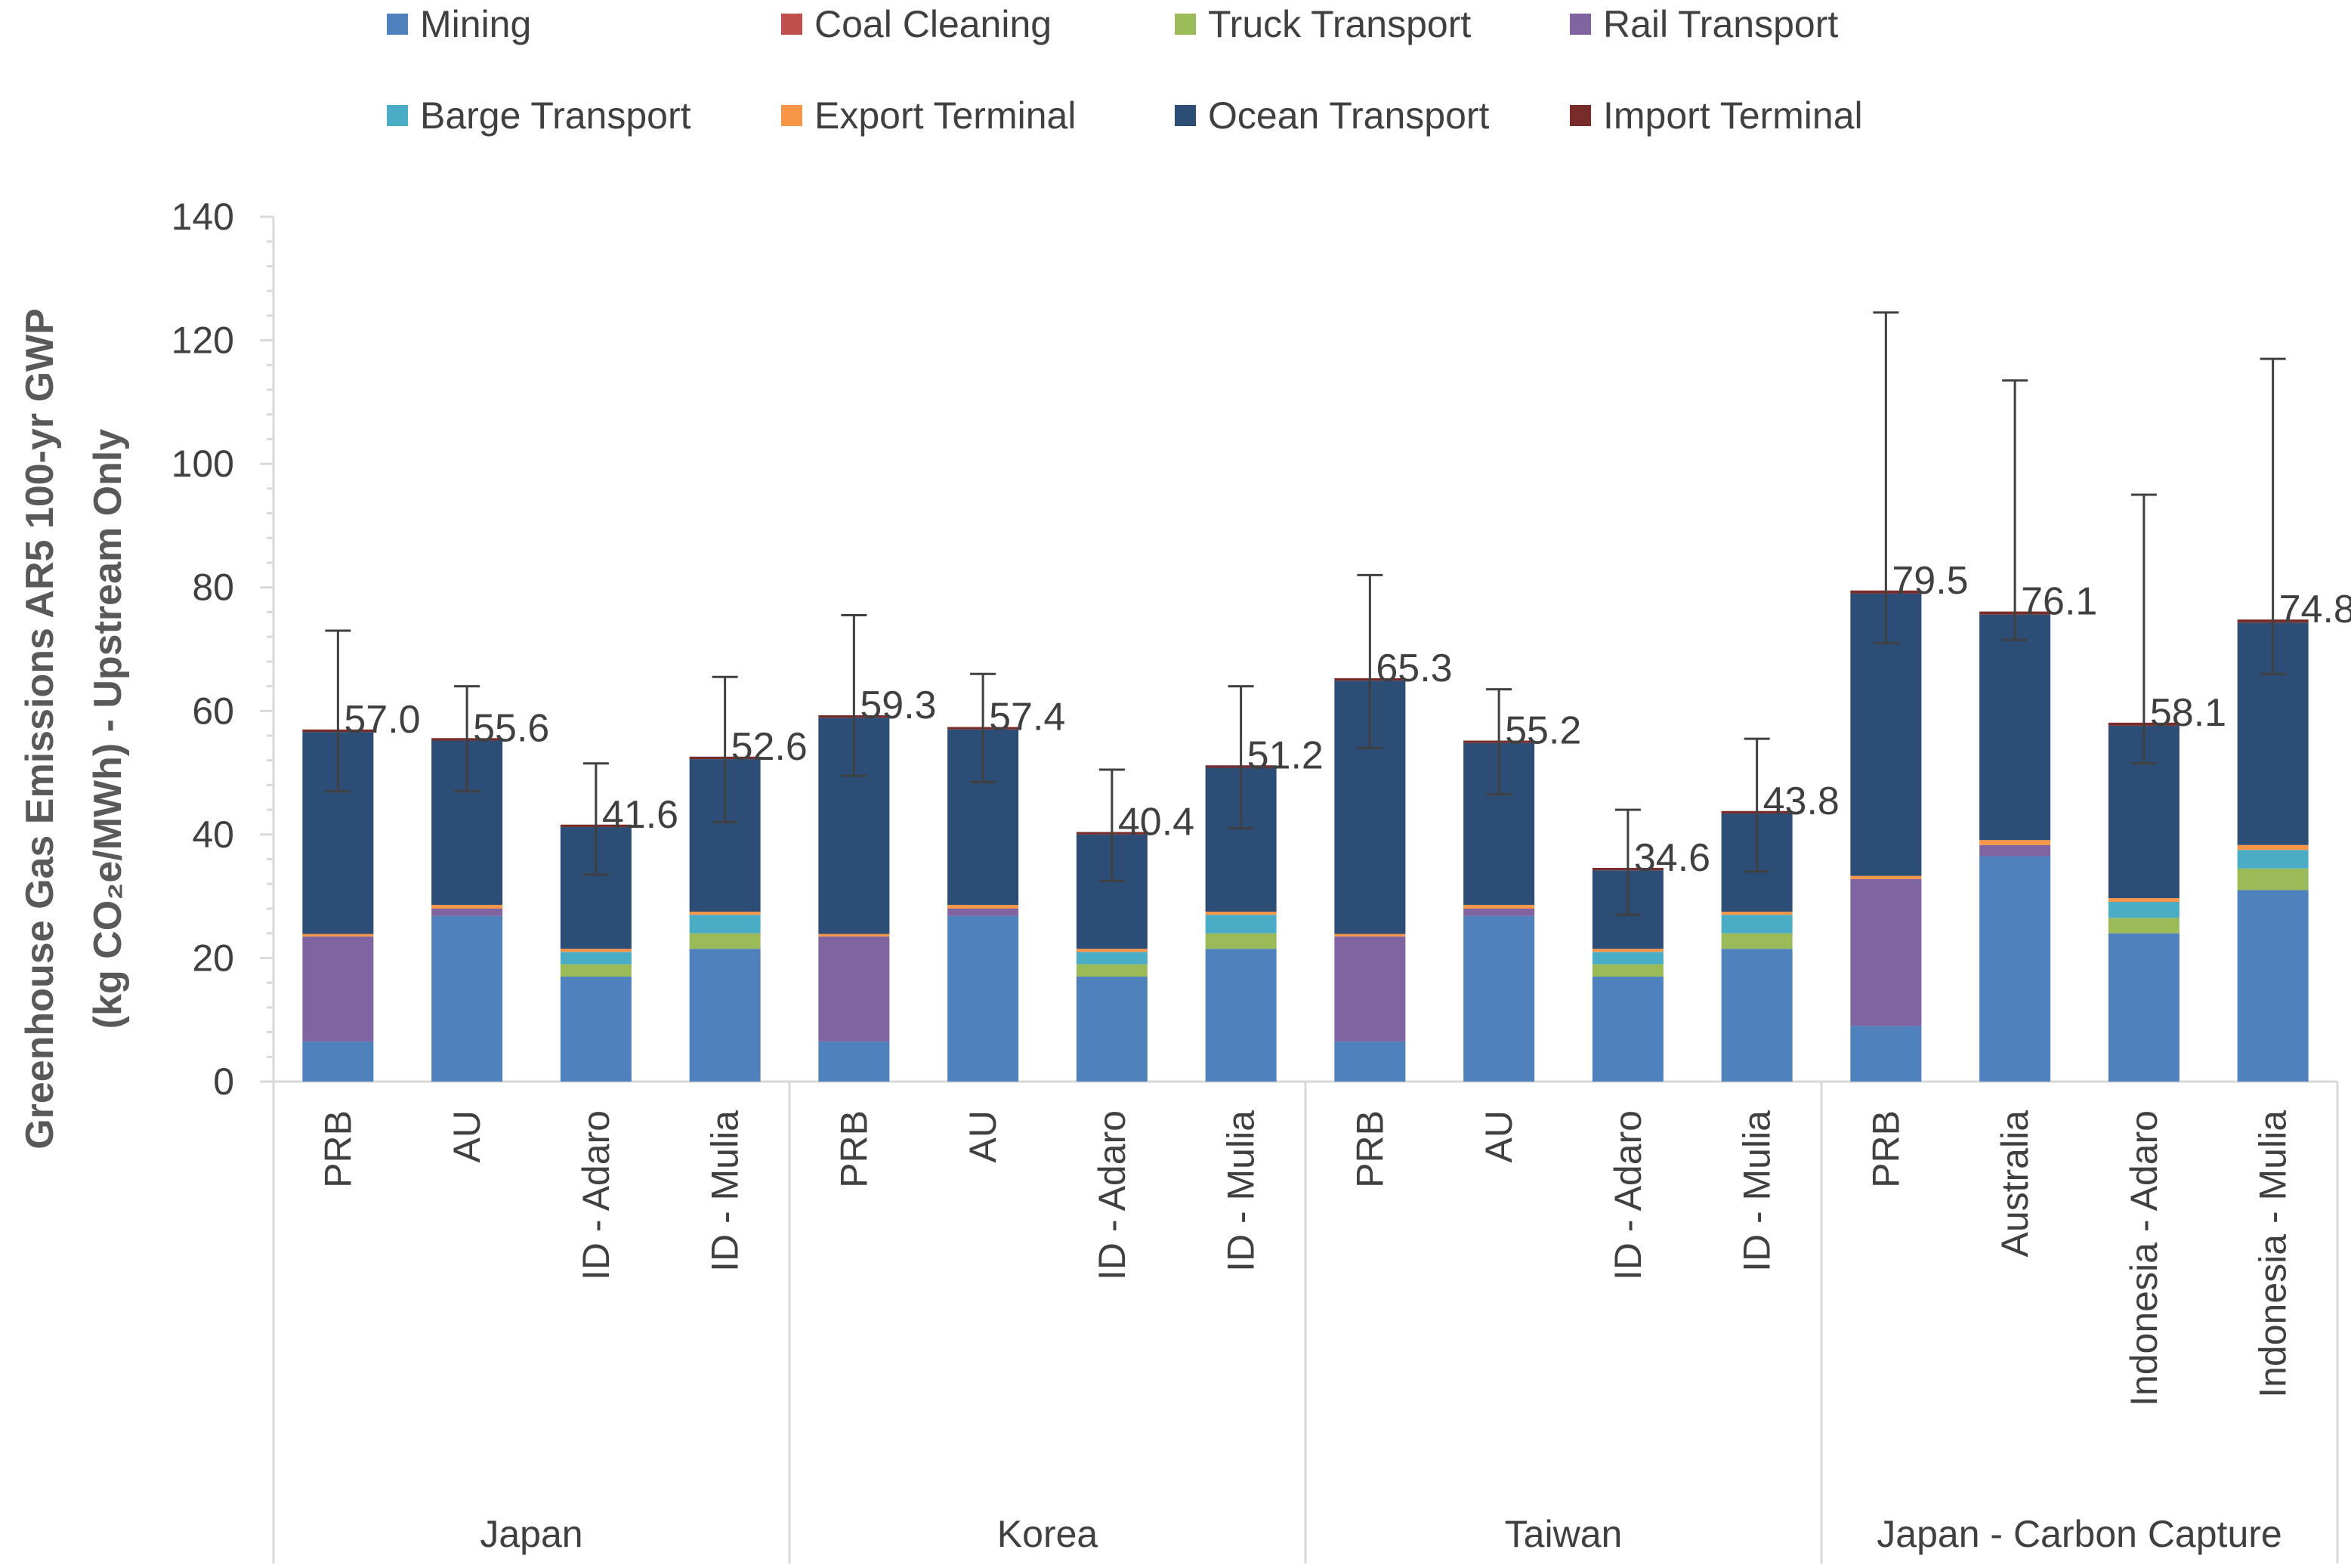 This screenshot has width=2351, height=1568. What do you see at coordinates (2059, 602) in the screenshot?
I see `total-data-label: 76.1` at bounding box center [2059, 602].